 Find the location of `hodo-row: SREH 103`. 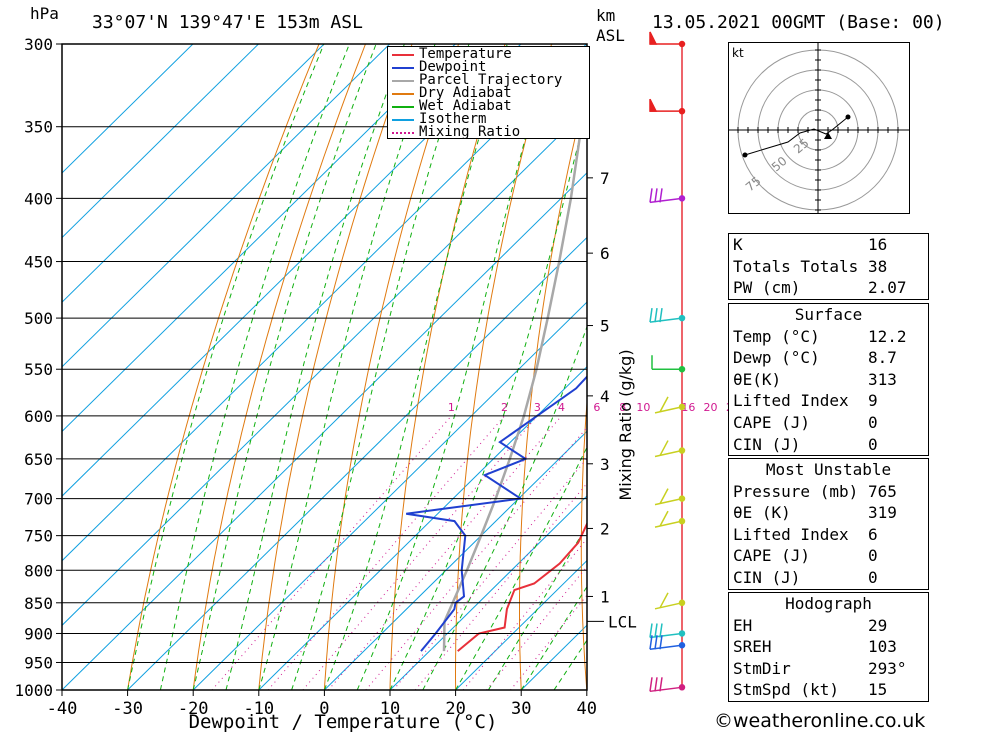

hodo-row: SREH 103 is located at coordinates (828, 647).